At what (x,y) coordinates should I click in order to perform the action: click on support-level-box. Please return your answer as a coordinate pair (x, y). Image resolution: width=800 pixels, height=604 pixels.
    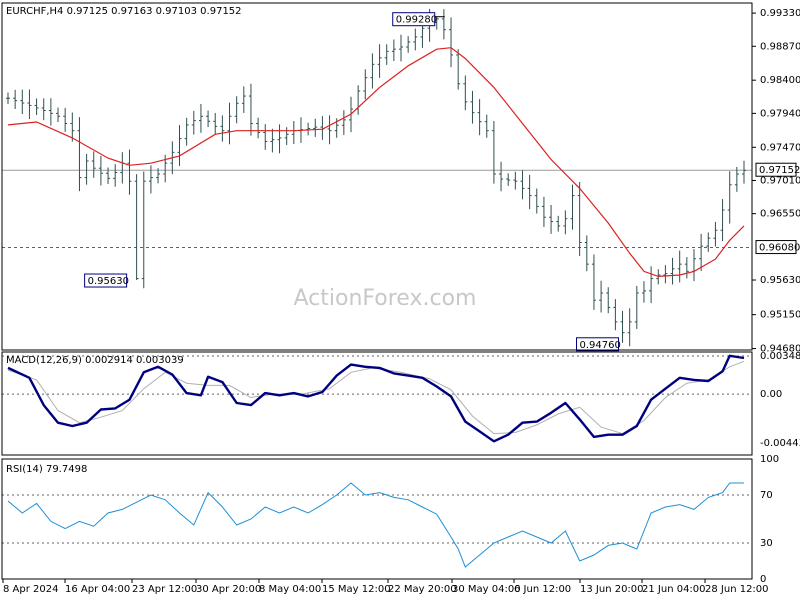
    Looking at the image, I should click on (776, 247).